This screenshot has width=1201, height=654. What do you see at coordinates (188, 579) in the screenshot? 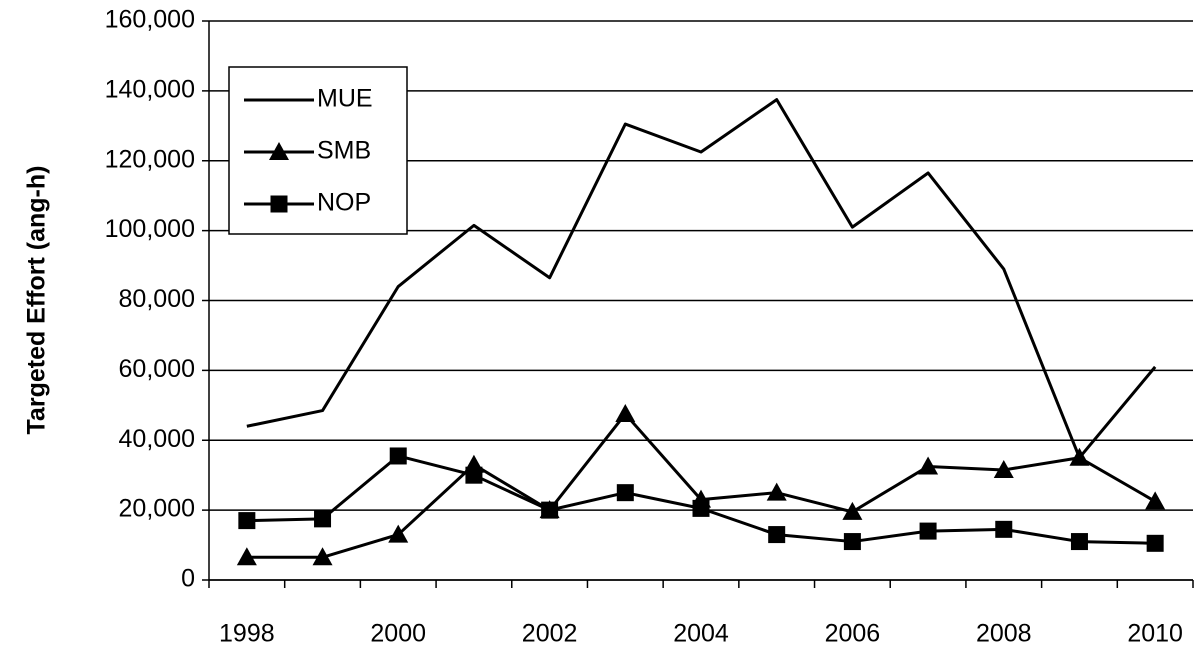
I see `y-tick-label: 0` at bounding box center [188, 579].